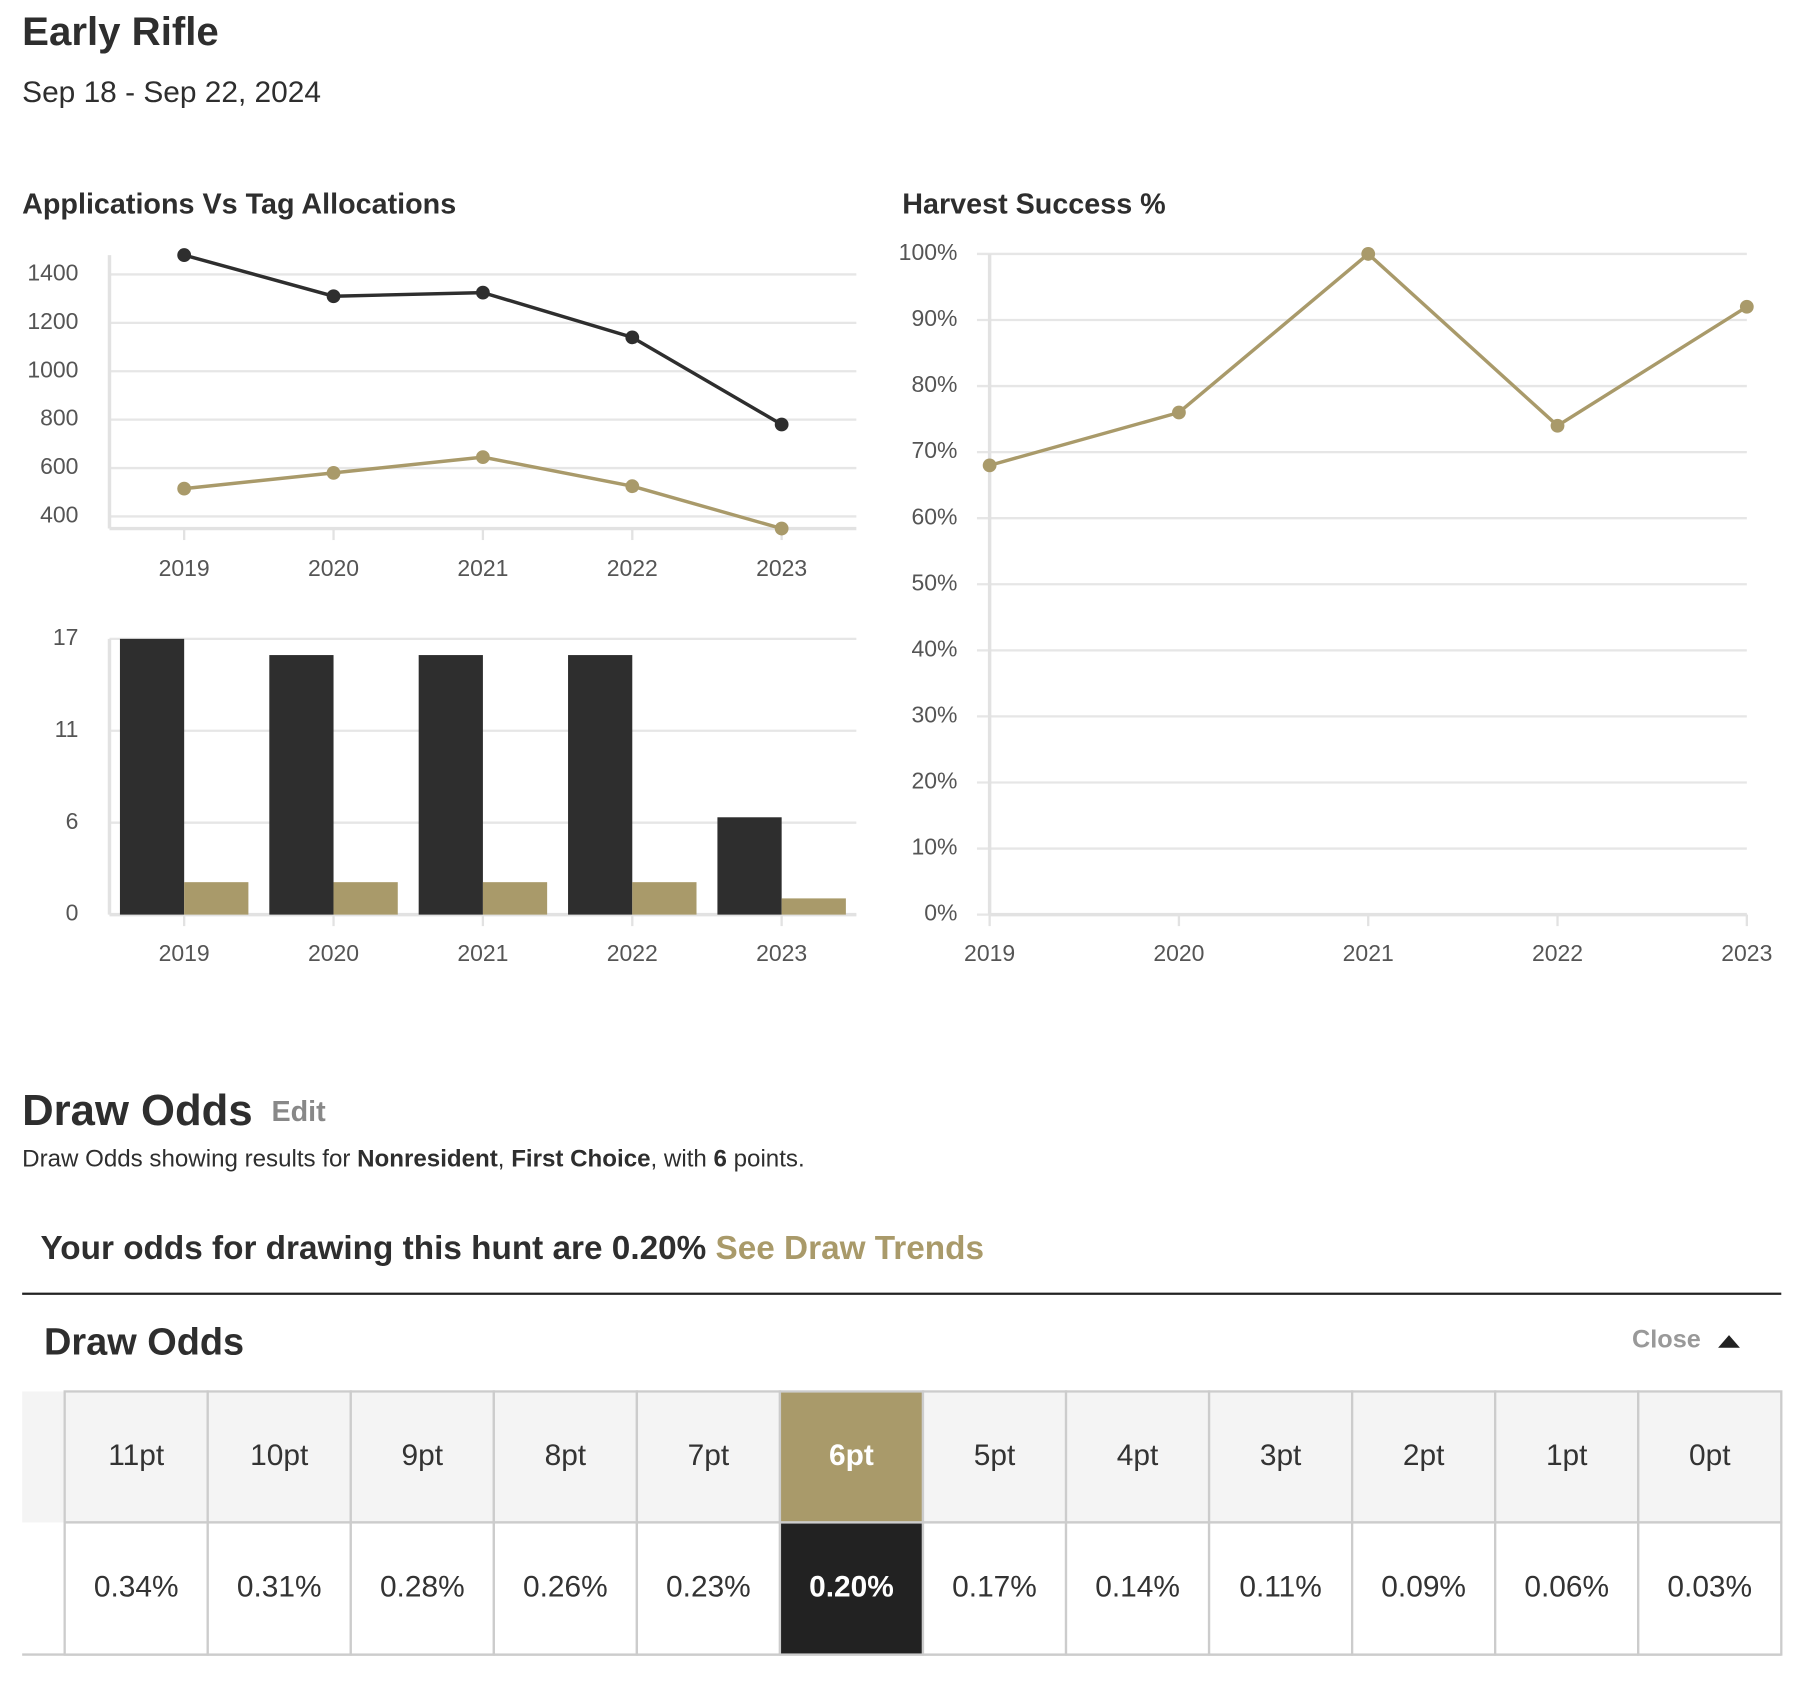 This screenshot has height=1681, width=1800. Describe the element at coordinates (298, 1112) in the screenshot. I see `edit-link: Edit` at that location.